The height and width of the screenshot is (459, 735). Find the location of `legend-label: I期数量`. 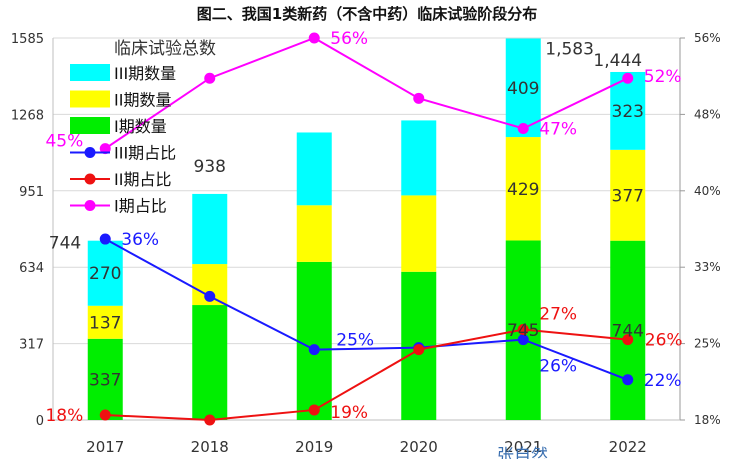

legend-label: I期数量 is located at coordinates (140, 126).